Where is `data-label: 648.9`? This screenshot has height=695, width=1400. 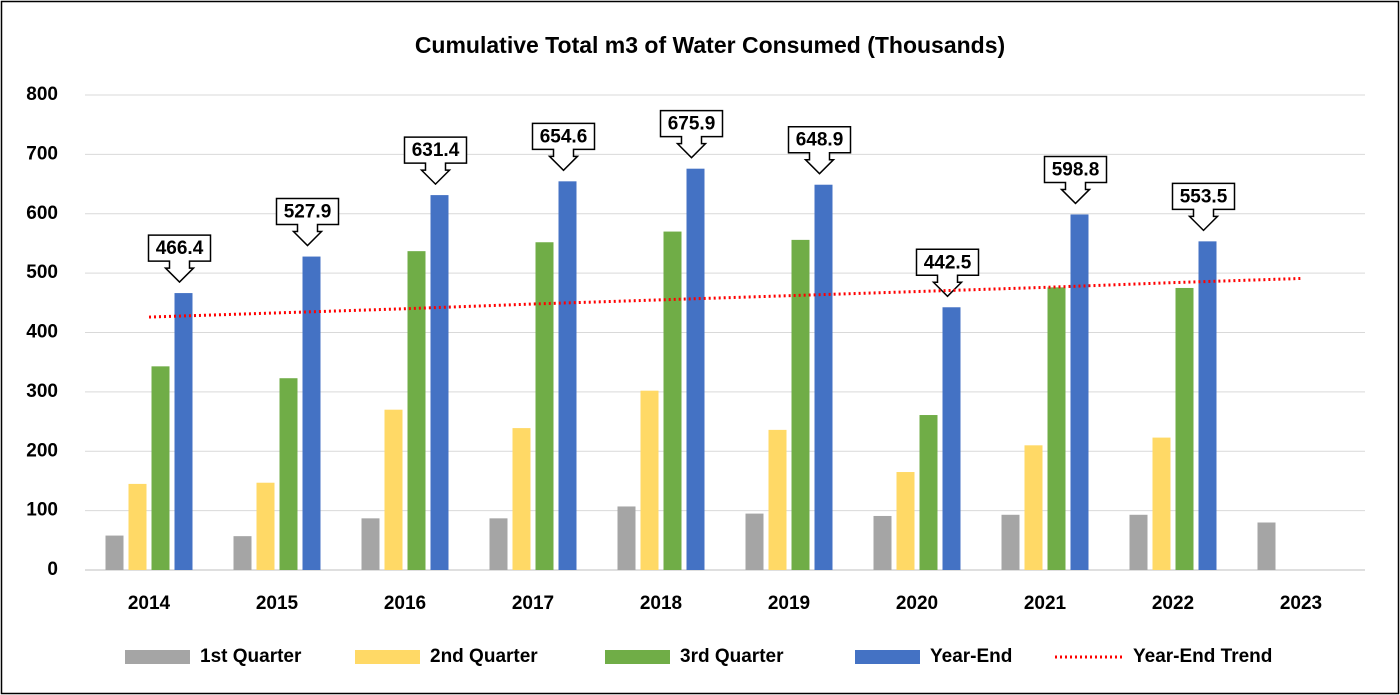
data-label: 648.9 is located at coordinates (820, 140).